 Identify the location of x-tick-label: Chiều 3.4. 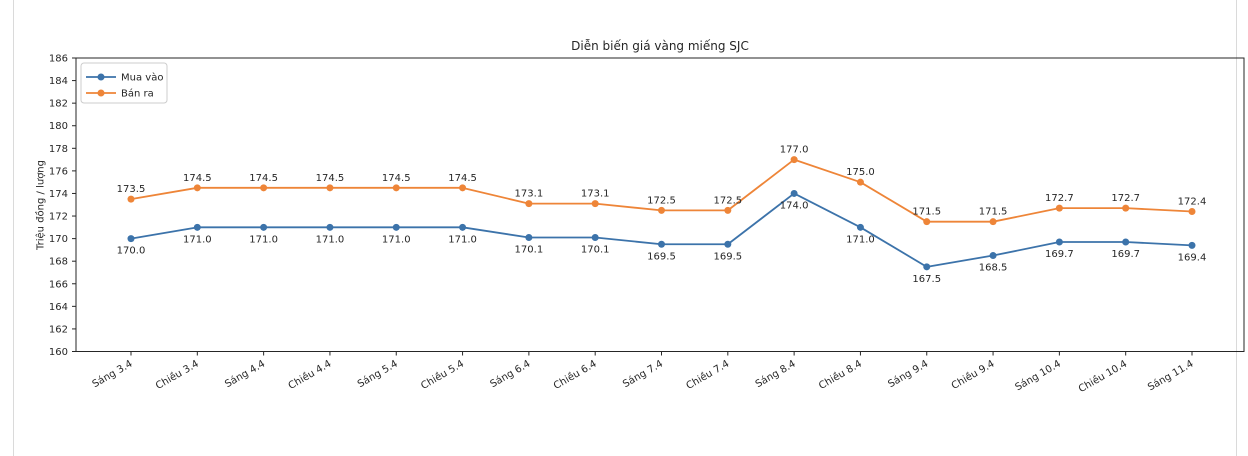
(177, 375).